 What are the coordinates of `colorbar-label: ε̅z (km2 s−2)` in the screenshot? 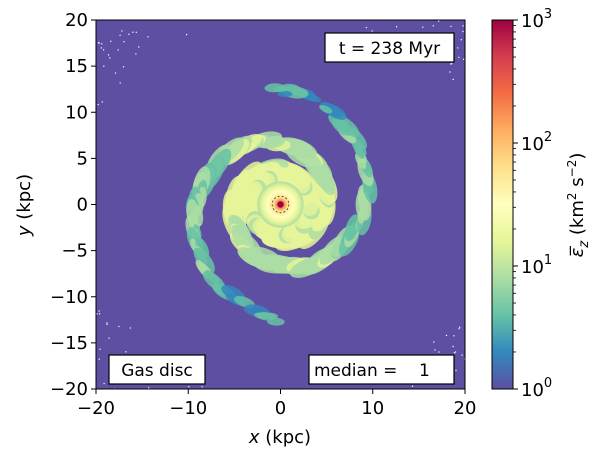 It's located at (578, 205).